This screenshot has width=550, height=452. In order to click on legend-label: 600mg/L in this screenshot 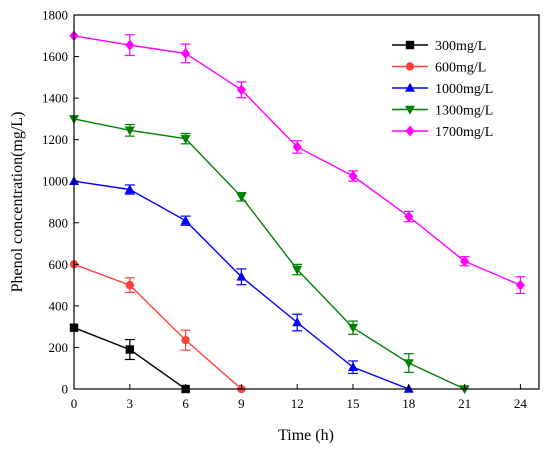, I will do `click(460, 68)`.